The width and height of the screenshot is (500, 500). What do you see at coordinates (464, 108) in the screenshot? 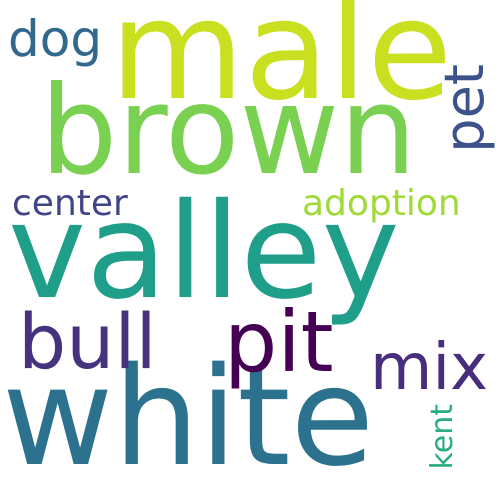
I see `word-pet: pet` at bounding box center [464, 108].